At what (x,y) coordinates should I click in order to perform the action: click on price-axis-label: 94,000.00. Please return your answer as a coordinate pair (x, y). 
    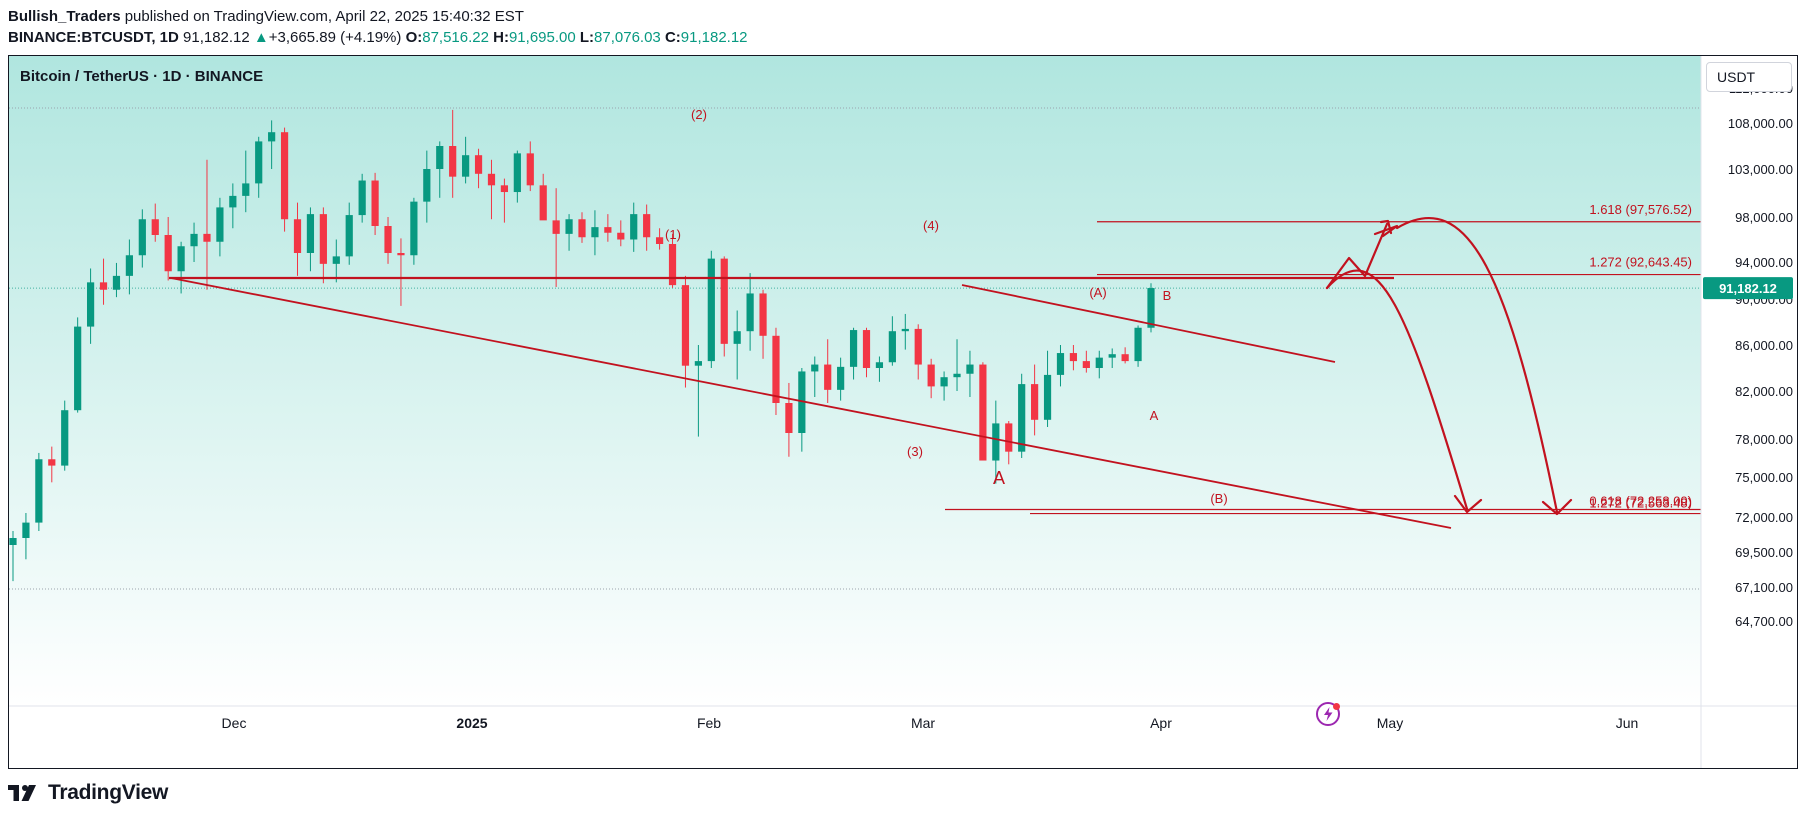
    Looking at the image, I should click on (1764, 262).